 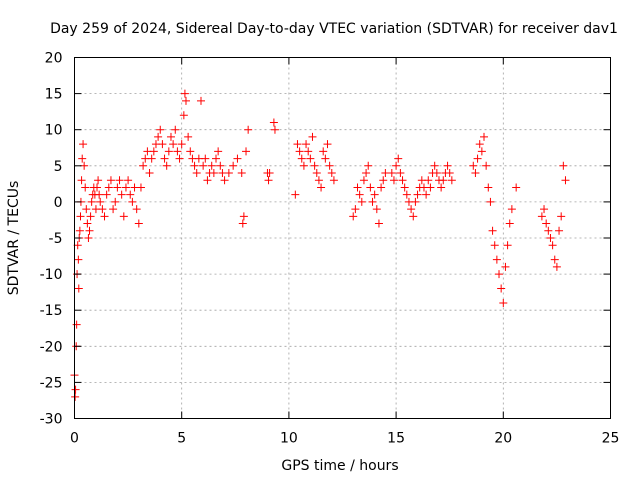 What do you see at coordinates (51, 311) in the screenshot?
I see `y-tick-label: -15` at bounding box center [51, 311].